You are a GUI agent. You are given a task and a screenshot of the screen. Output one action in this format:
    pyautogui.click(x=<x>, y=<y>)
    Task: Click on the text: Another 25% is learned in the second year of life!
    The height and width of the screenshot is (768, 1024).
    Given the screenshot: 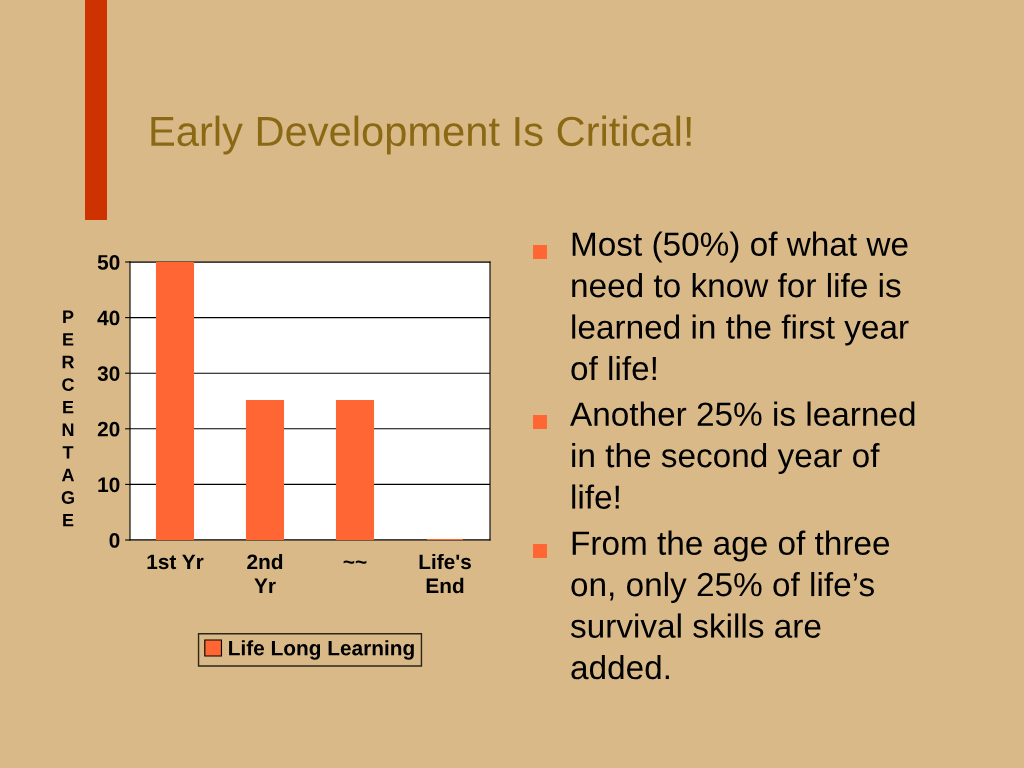 What is the action you would take?
    pyautogui.click(x=742, y=455)
    